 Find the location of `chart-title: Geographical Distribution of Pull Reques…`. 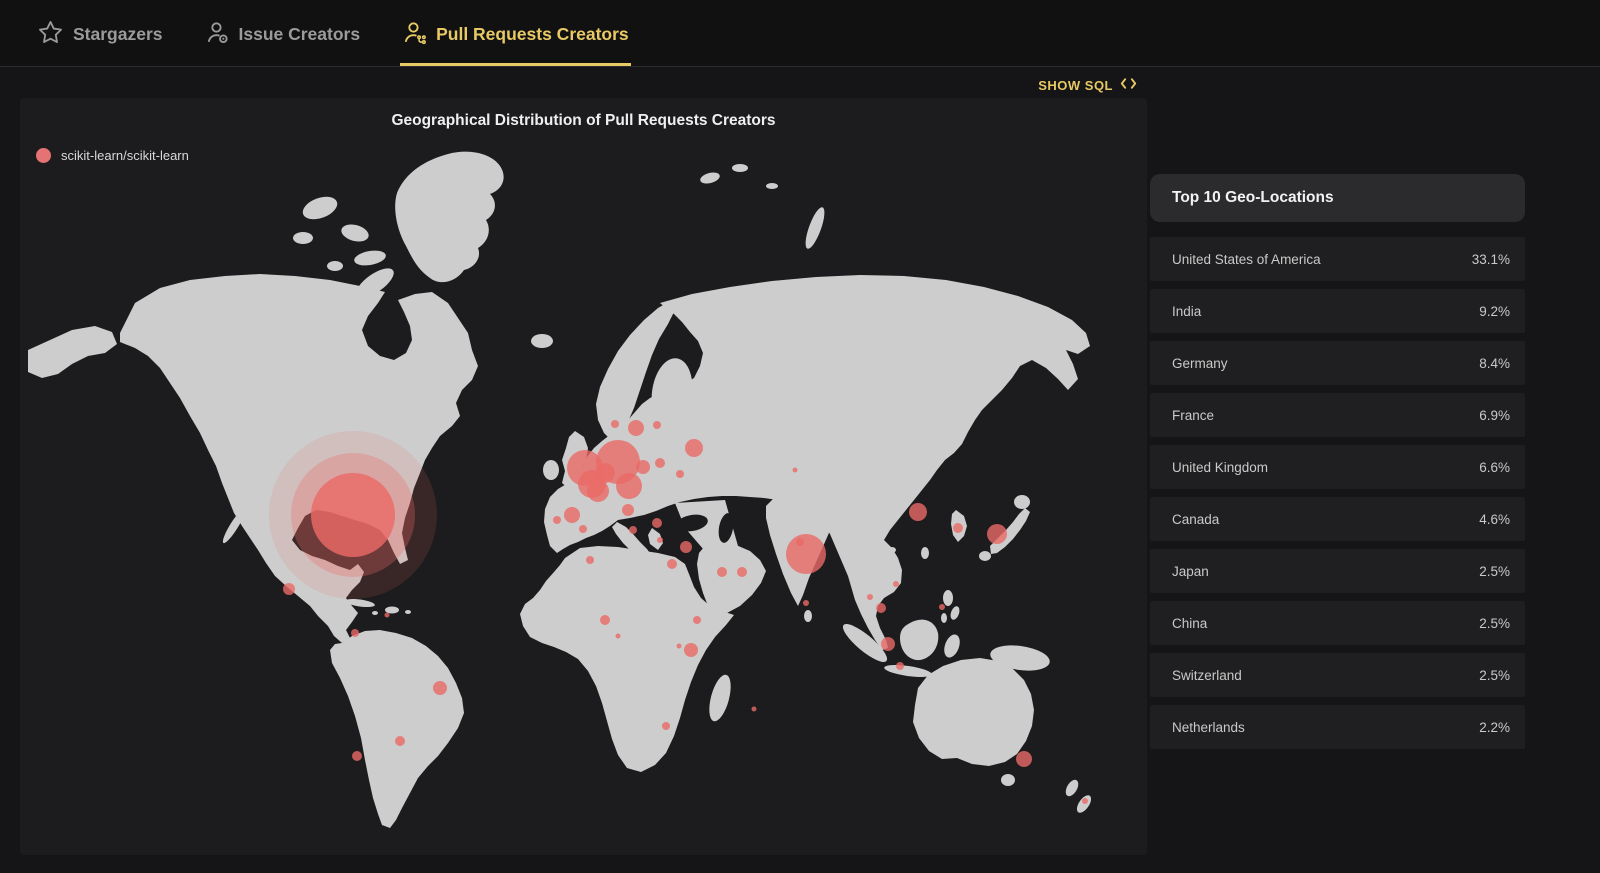

chart-title: Geographical Distribution of Pull Reques… is located at coordinates (583, 120).